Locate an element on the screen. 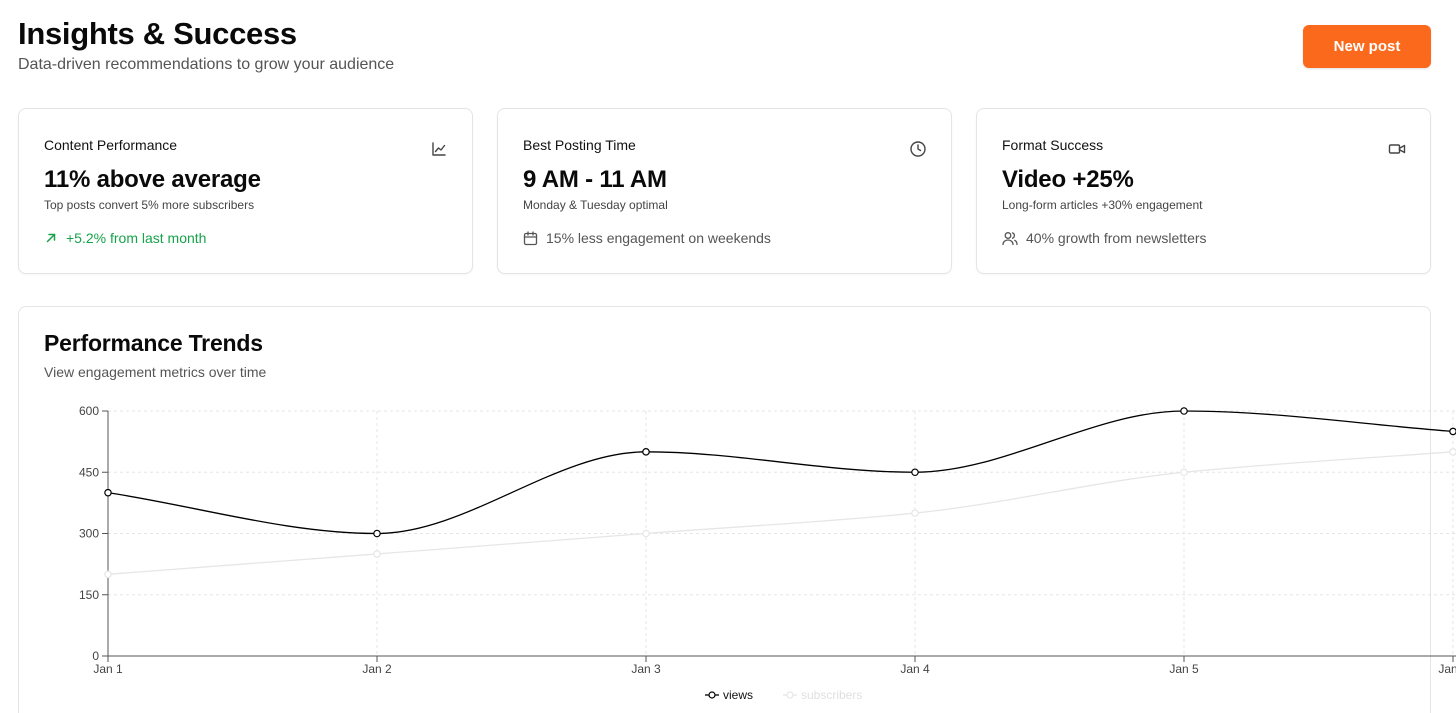  y-tick-label: 150 is located at coordinates (89, 595).